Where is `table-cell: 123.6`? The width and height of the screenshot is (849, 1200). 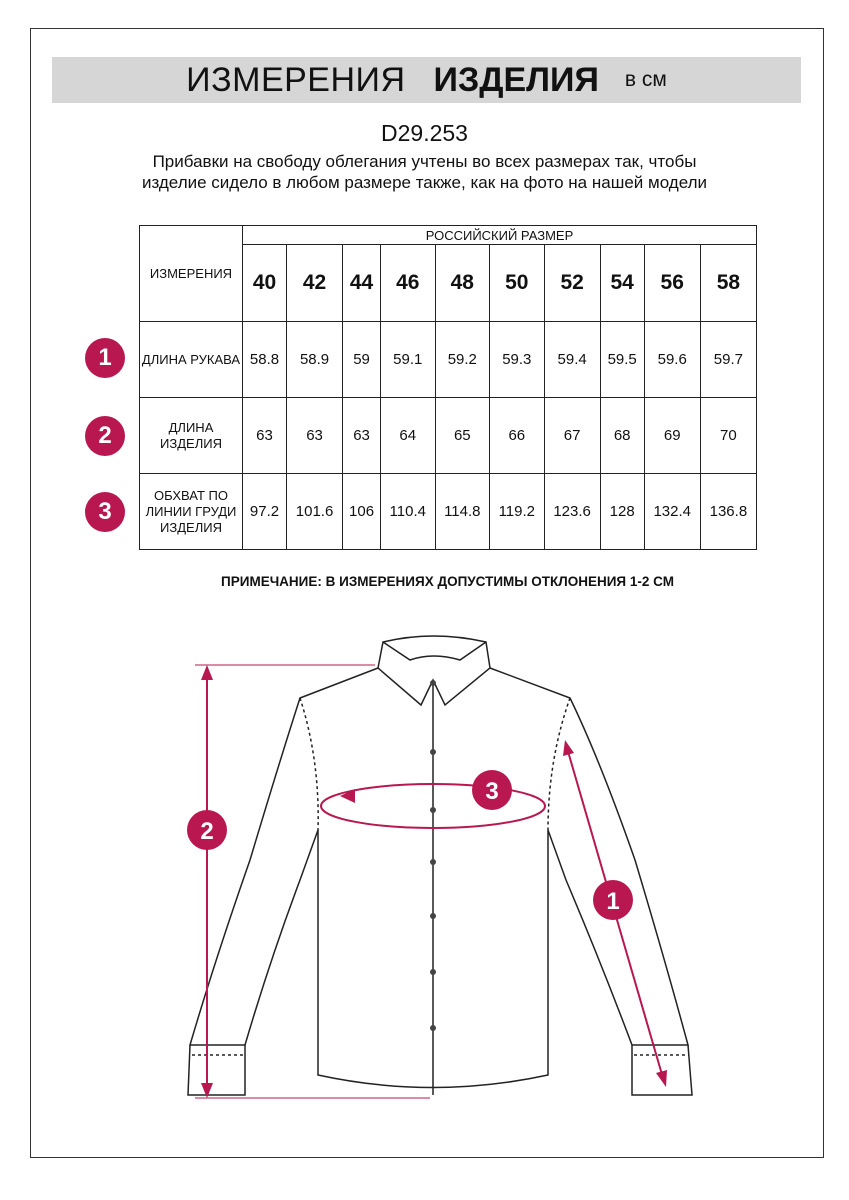
table-cell: 123.6 is located at coordinates (572, 511).